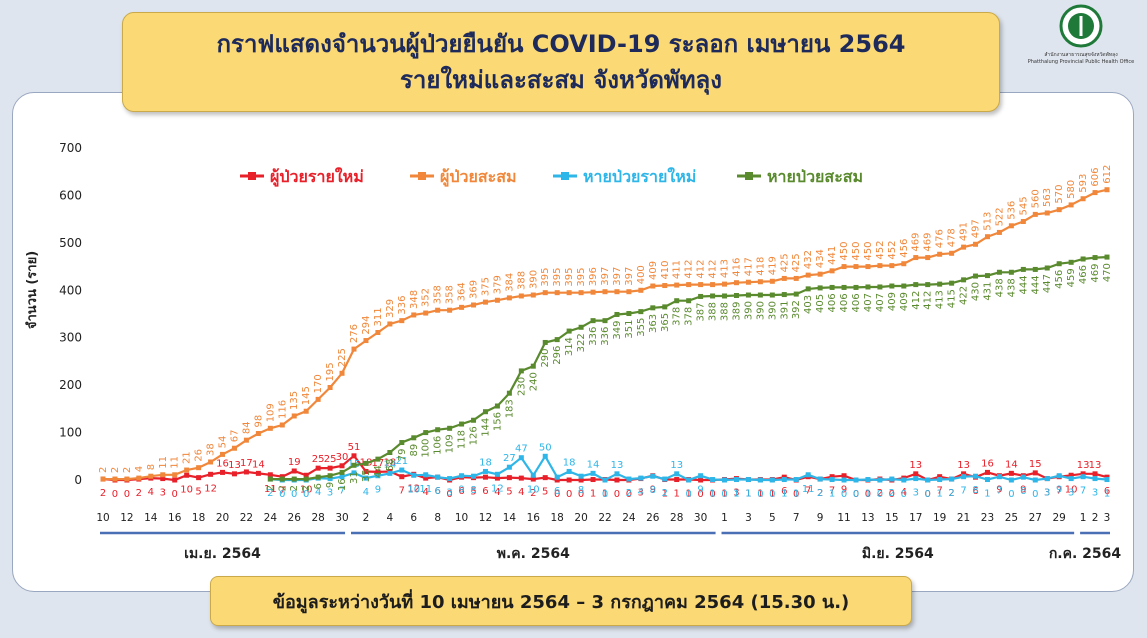 The width and height of the screenshot is (1147, 638). Describe the element at coordinates (605, 336) in the screenshot. I see `data-label: 336` at that location.